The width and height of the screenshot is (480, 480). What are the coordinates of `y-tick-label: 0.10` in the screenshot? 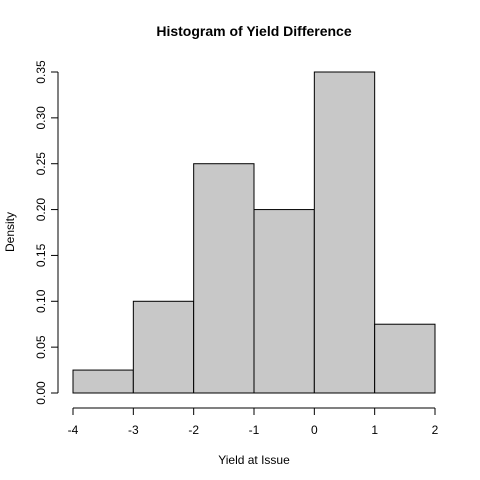 It's located at (41, 301).